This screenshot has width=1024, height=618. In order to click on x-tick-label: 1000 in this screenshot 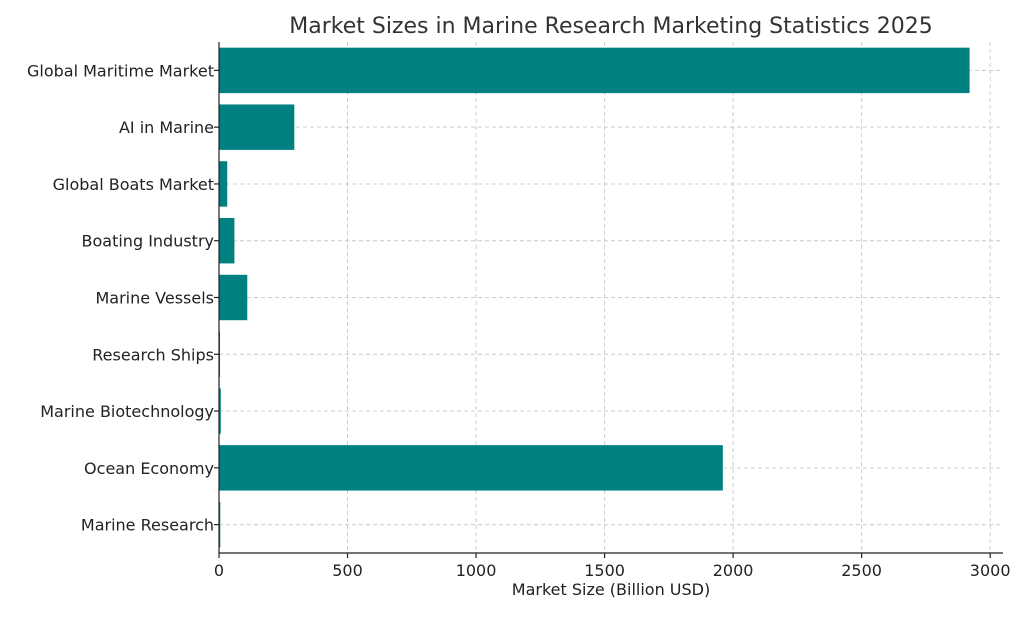, I will do `click(476, 570)`.